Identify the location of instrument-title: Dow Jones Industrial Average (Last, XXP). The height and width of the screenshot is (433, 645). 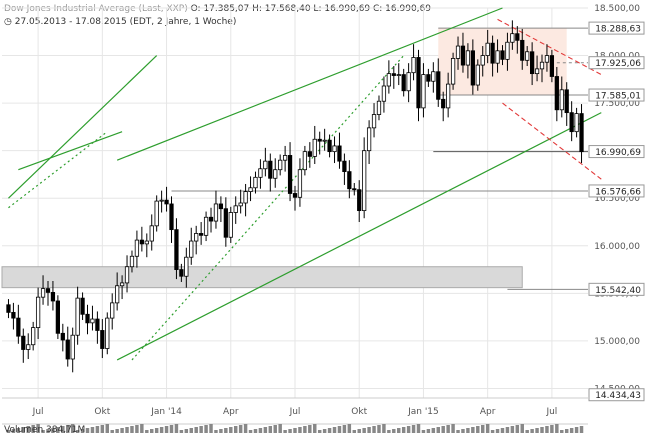
(96, 9).